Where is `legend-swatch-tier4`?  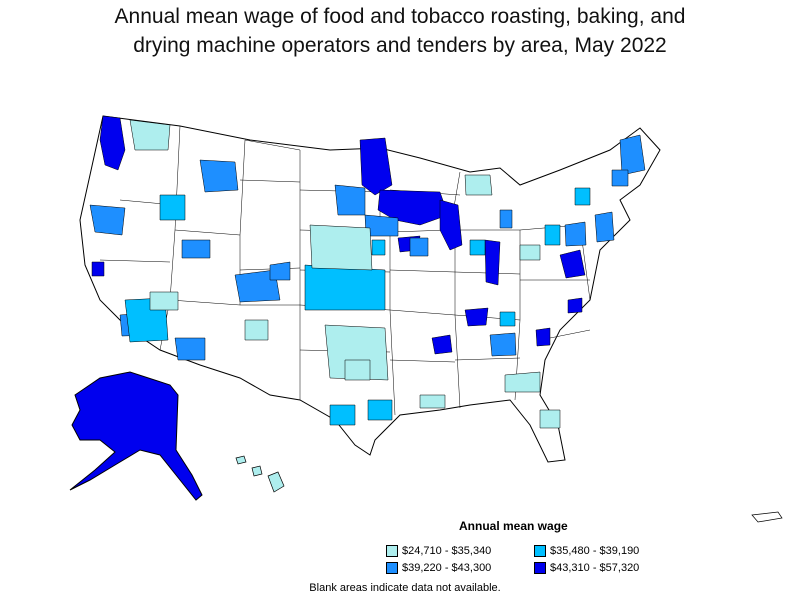
legend-swatch-tier4 is located at coordinates (540, 568).